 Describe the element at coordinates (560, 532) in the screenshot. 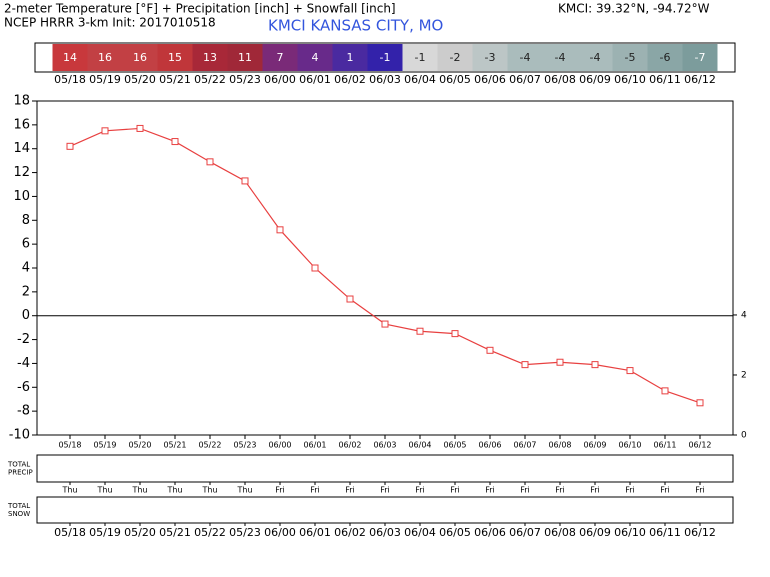

I see `bottom-time-label: 06/08` at that location.